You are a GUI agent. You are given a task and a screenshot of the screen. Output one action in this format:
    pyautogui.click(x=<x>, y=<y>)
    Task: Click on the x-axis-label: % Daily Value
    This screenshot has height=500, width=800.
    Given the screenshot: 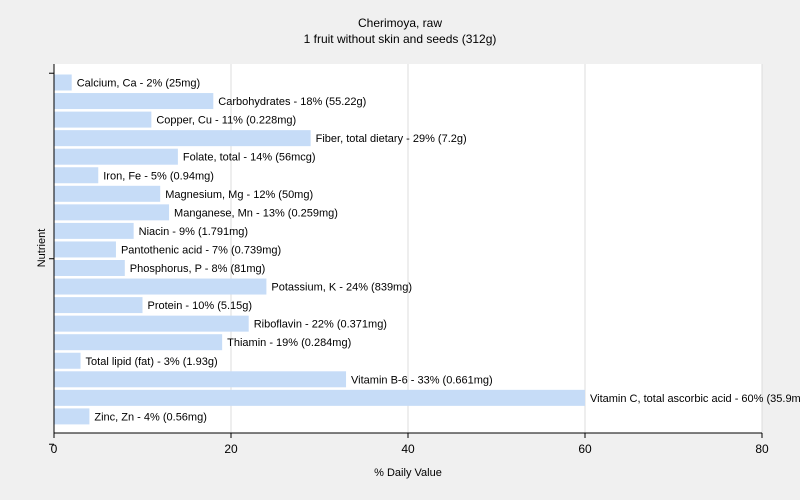 What is the action you would take?
    pyautogui.click(x=408, y=473)
    